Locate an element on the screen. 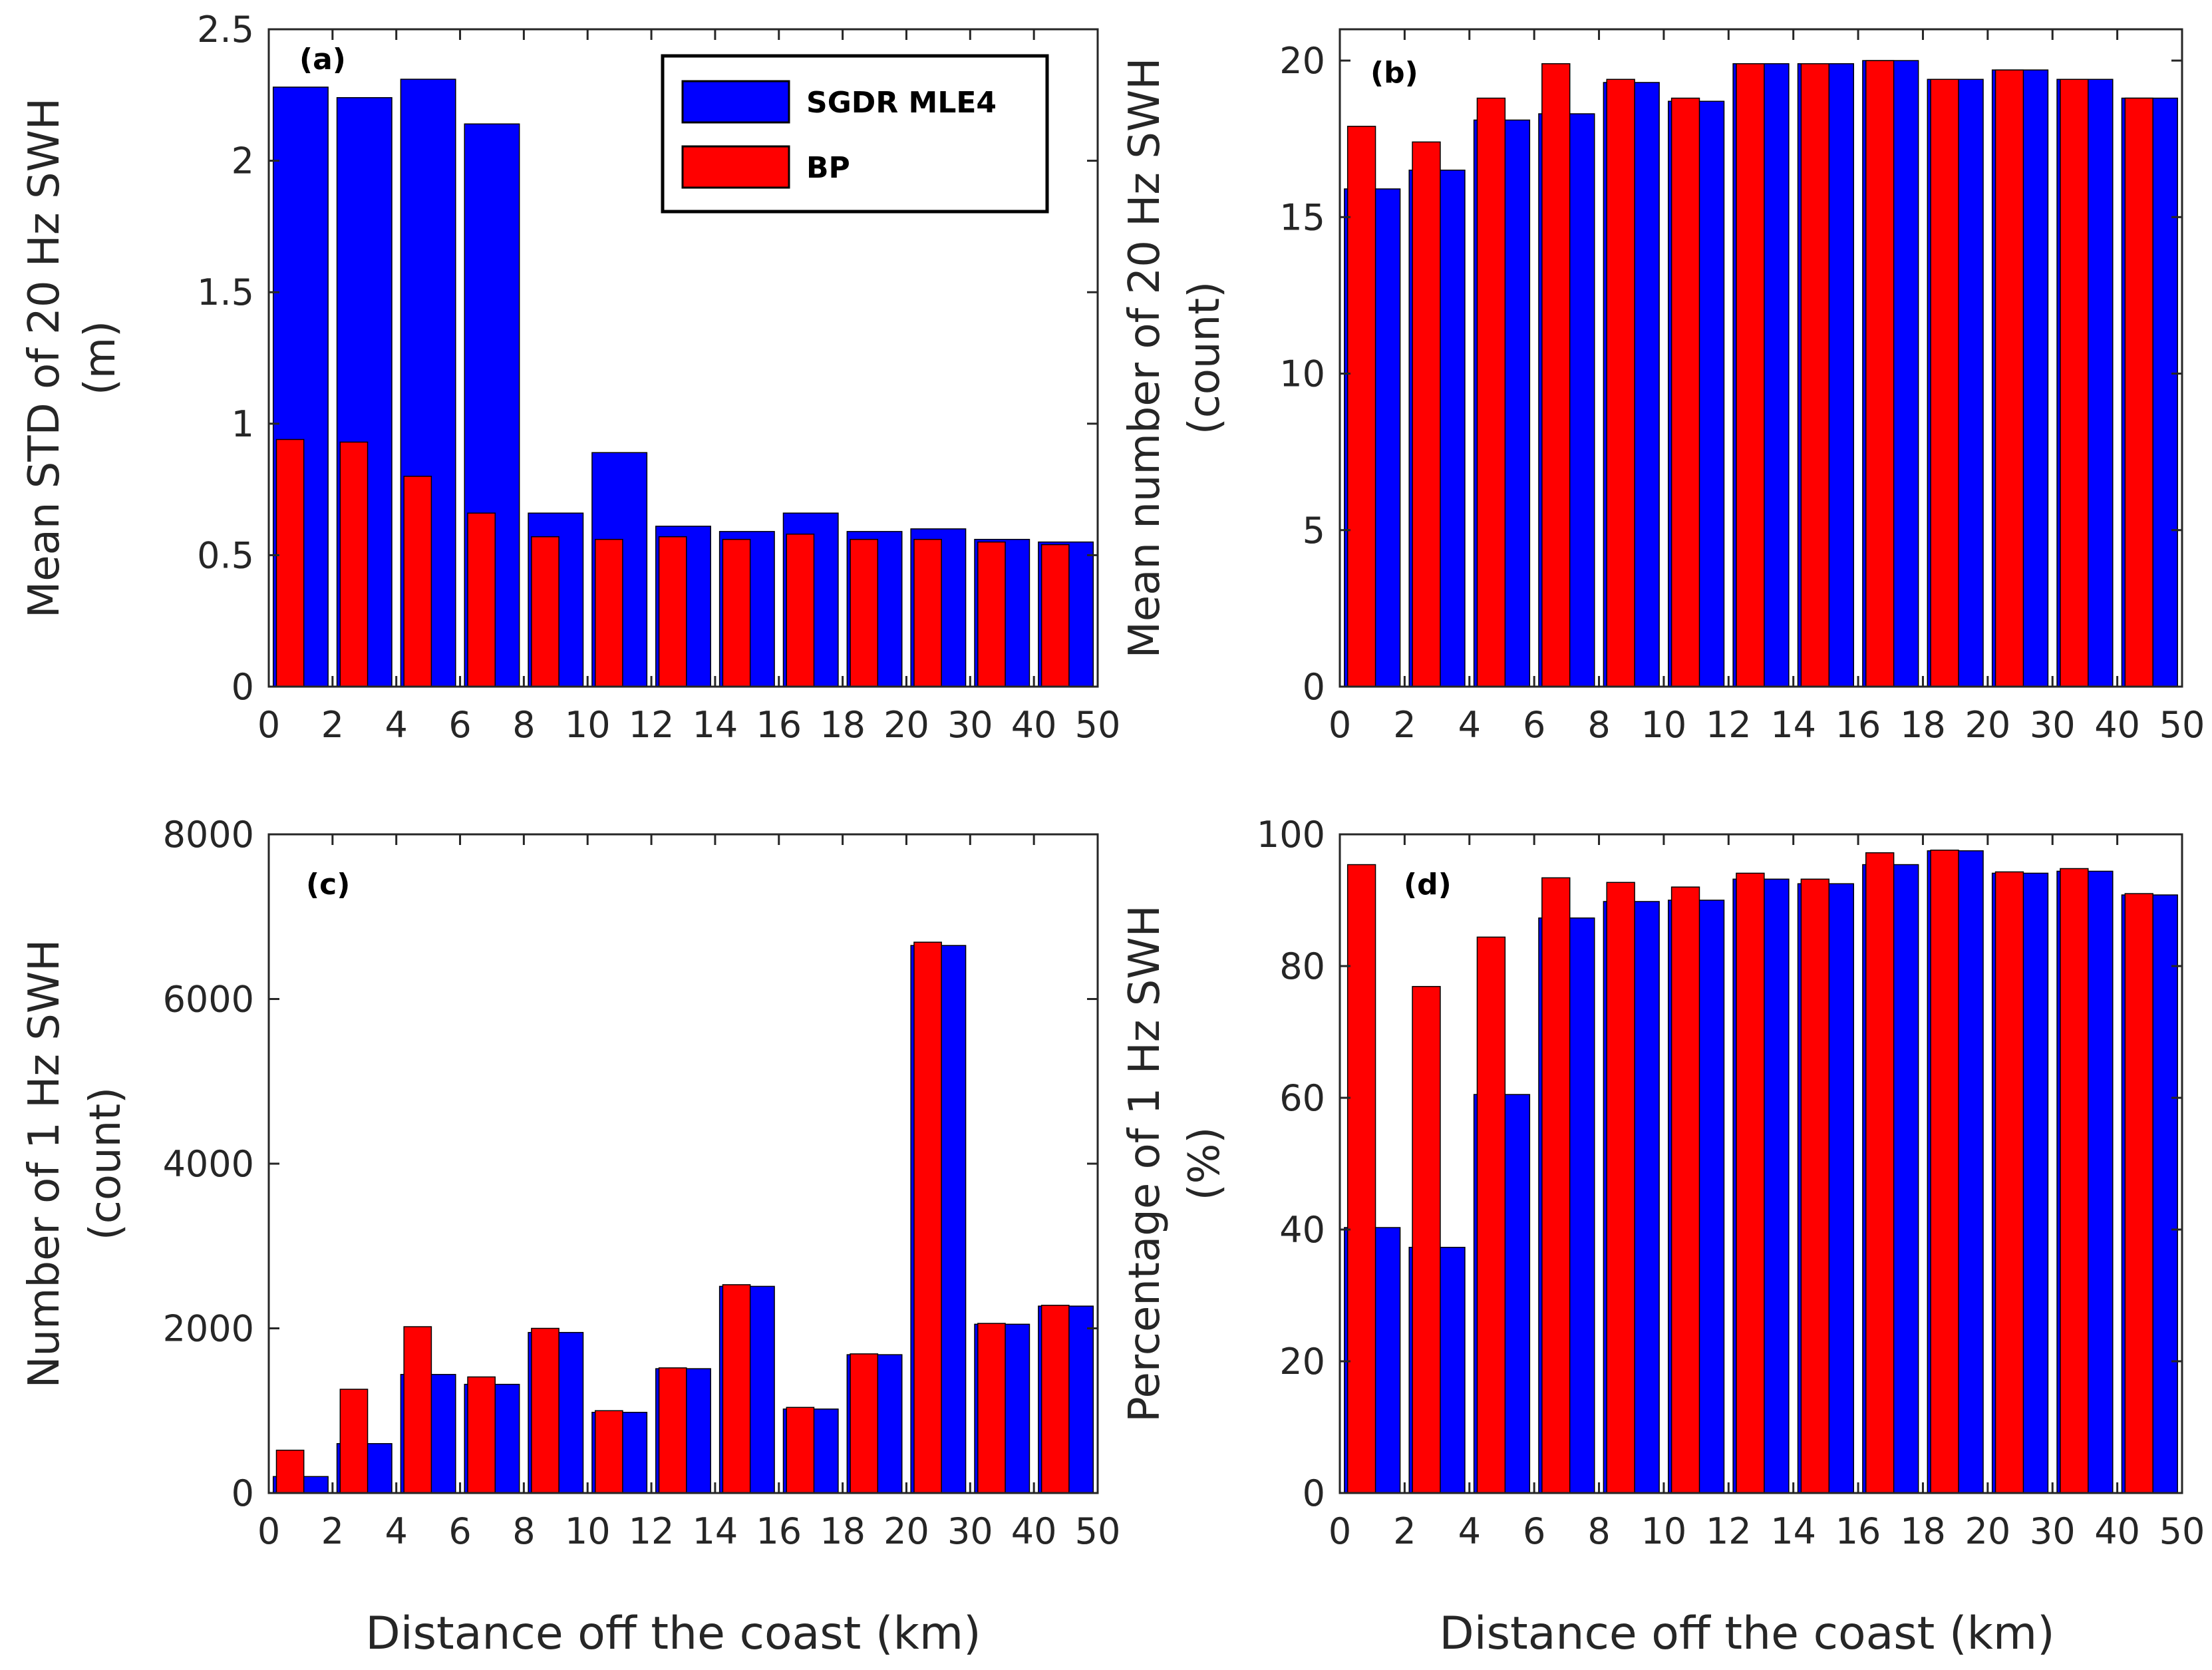 The width and height of the screenshot is (2212, 1670). y-tick-label: 0 is located at coordinates (1314, 1493).